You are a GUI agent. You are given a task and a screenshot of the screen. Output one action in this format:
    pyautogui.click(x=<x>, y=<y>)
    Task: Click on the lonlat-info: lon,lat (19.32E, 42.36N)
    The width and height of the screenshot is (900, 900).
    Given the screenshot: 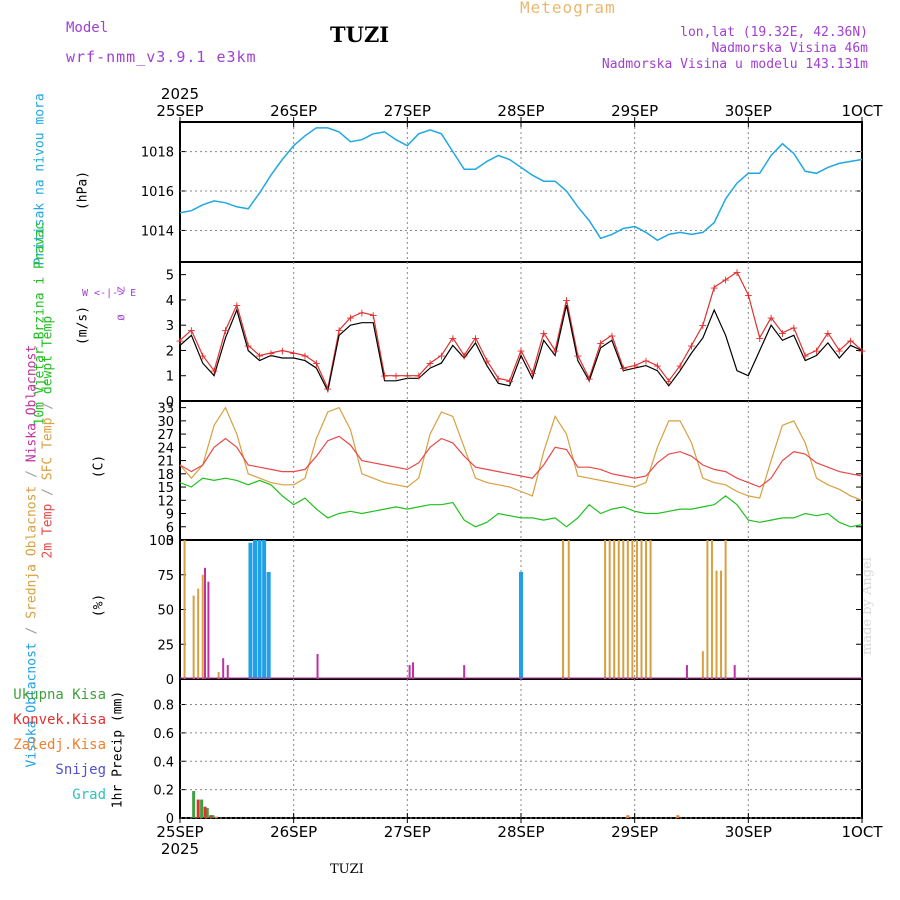 What is the action you would take?
    pyautogui.click(x=774, y=32)
    